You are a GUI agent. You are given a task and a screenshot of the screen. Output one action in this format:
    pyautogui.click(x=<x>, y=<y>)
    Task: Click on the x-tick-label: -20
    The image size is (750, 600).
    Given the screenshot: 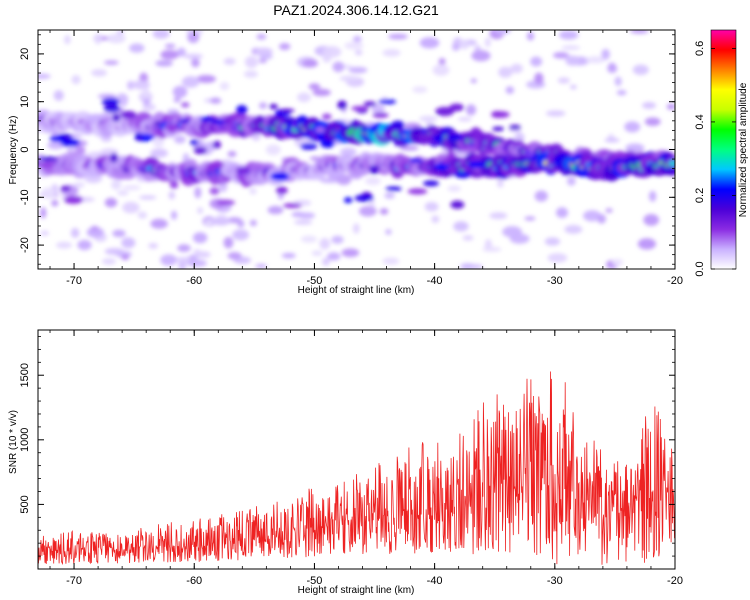 What is the action you would take?
    pyautogui.click(x=675, y=581)
    